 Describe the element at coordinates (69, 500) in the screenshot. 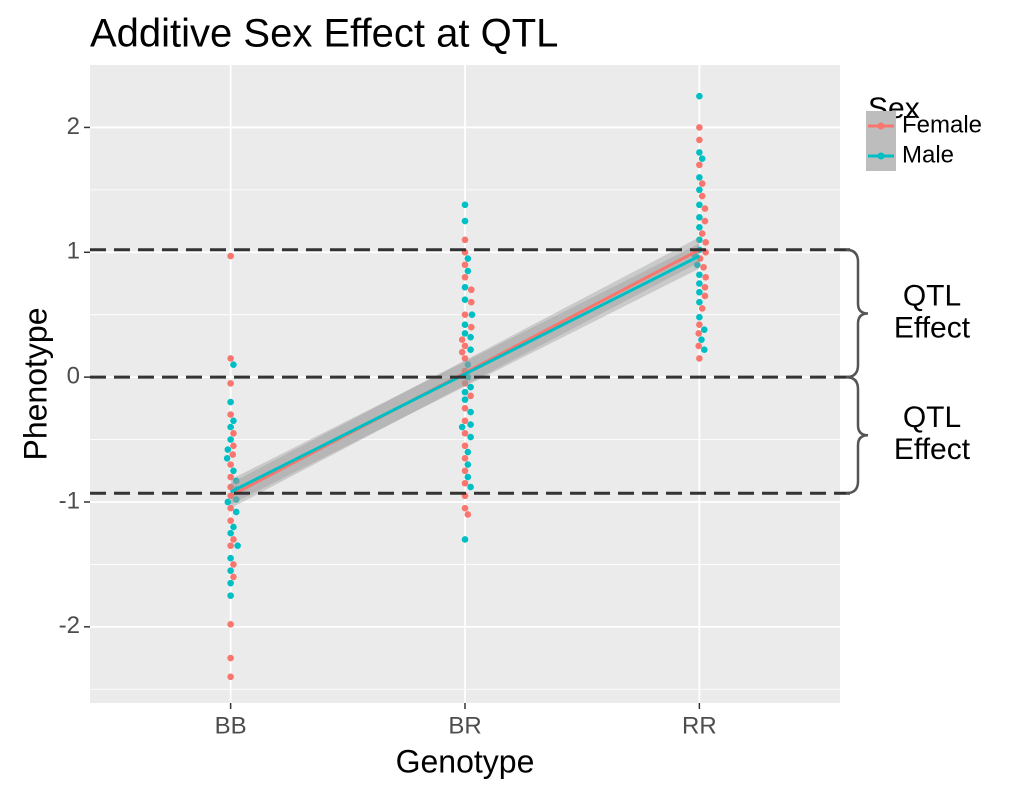

I see `y-tick-label: -1` at that location.